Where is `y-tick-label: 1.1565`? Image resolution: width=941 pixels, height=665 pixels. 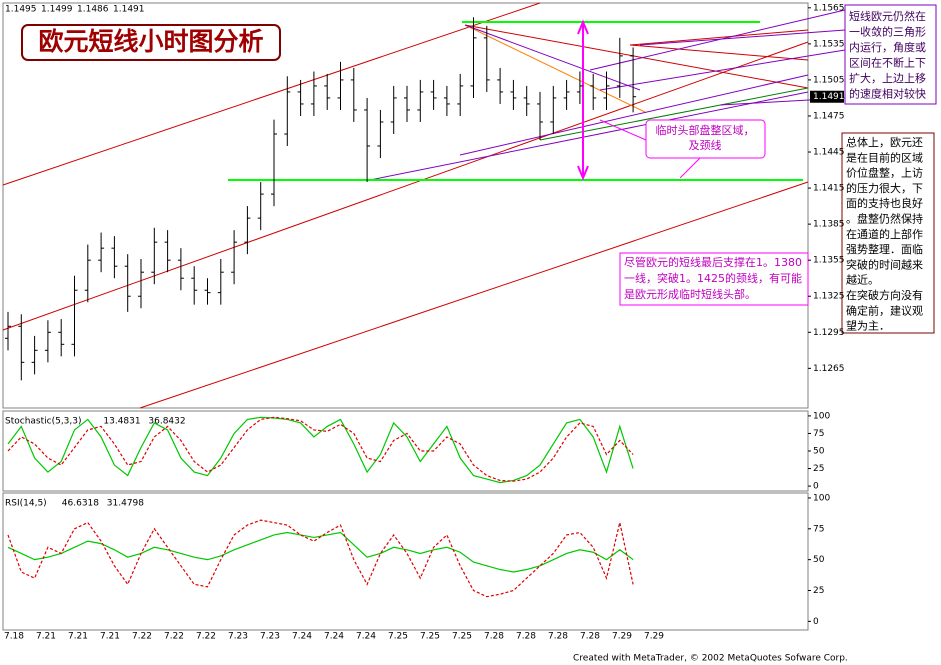
y-tick-label: 1.1565 is located at coordinates (829, 8).